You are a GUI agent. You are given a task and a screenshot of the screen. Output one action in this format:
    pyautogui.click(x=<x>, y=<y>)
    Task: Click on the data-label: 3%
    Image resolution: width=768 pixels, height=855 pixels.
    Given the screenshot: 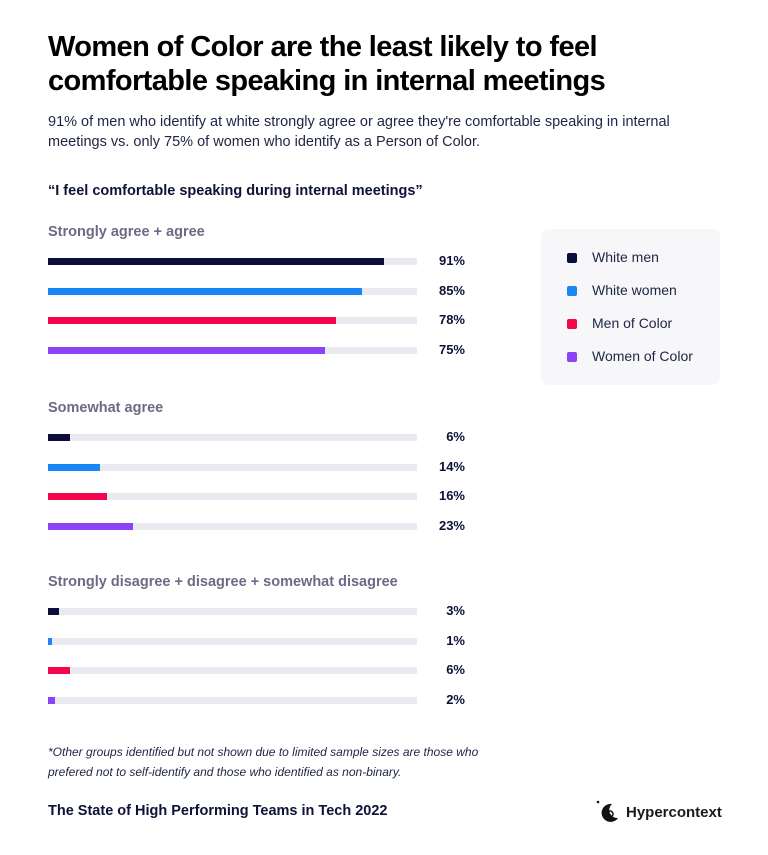 What is the action you would take?
    pyautogui.click(x=455, y=610)
    